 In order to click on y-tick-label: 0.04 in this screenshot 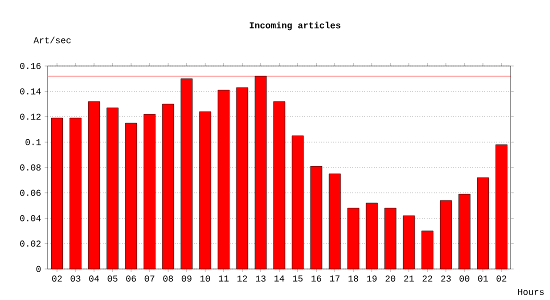, I will do `click(30, 218)`.